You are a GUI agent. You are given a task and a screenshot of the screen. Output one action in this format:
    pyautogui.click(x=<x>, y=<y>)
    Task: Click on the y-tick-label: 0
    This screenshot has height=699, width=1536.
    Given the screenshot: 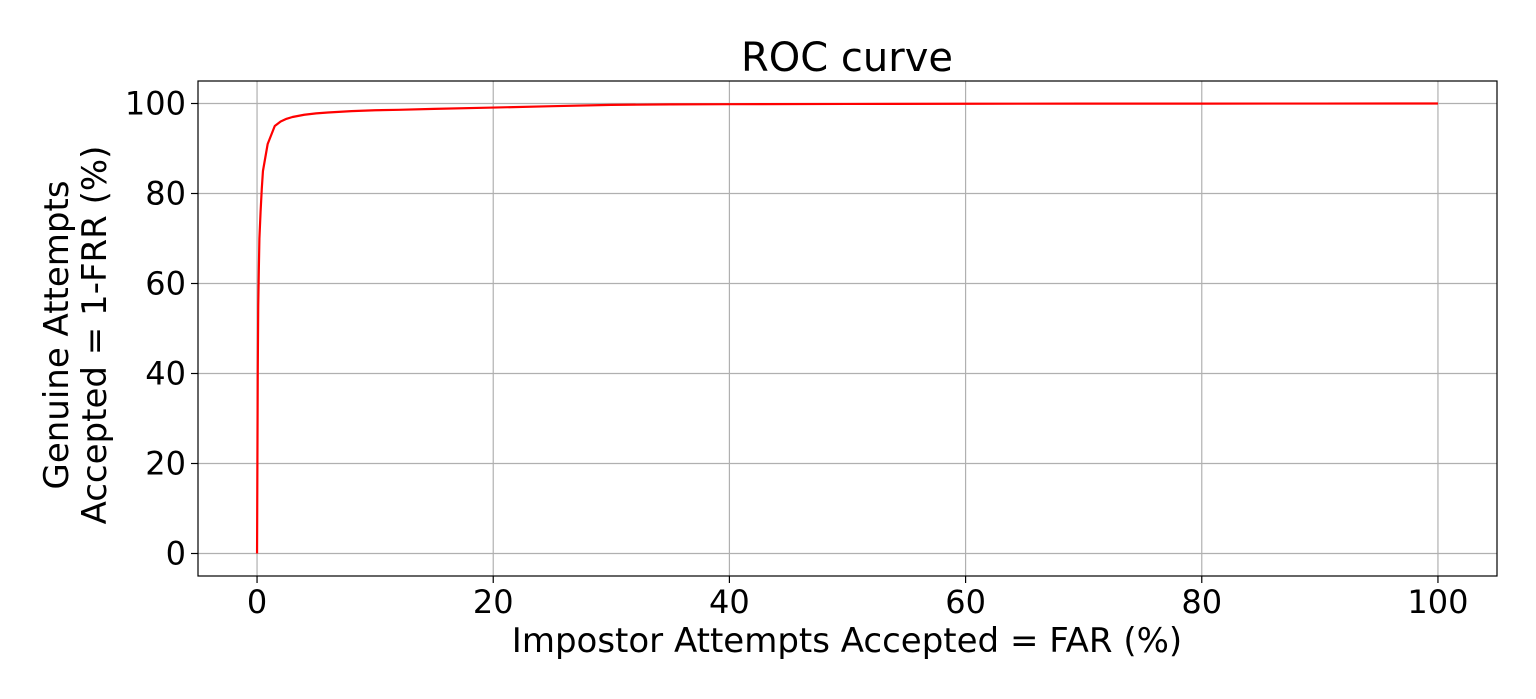 What is the action you would take?
    pyautogui.click(x=176, y=554)
    